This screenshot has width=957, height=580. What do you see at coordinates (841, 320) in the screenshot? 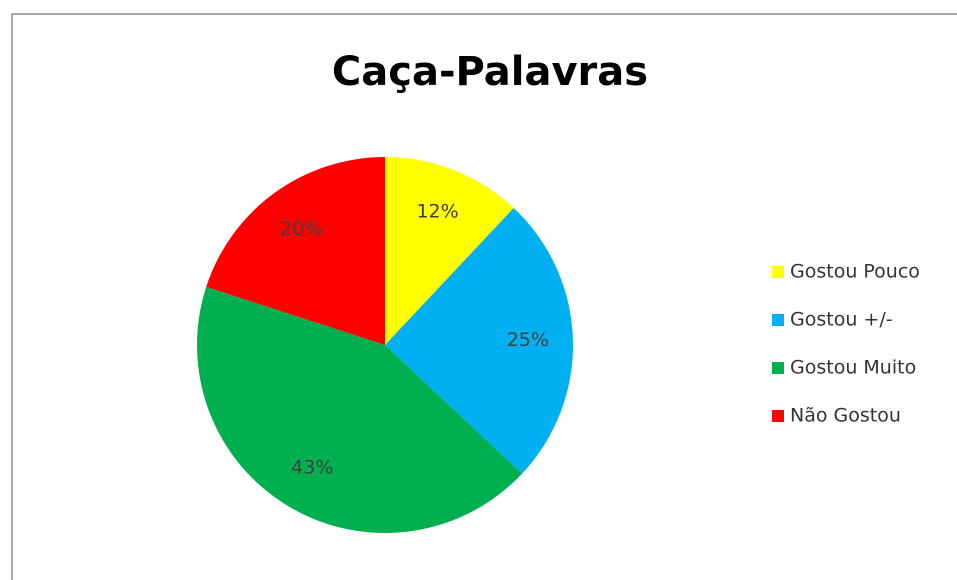
I see `legend-label: Gostou +/-` at bounding box center [841, 320].